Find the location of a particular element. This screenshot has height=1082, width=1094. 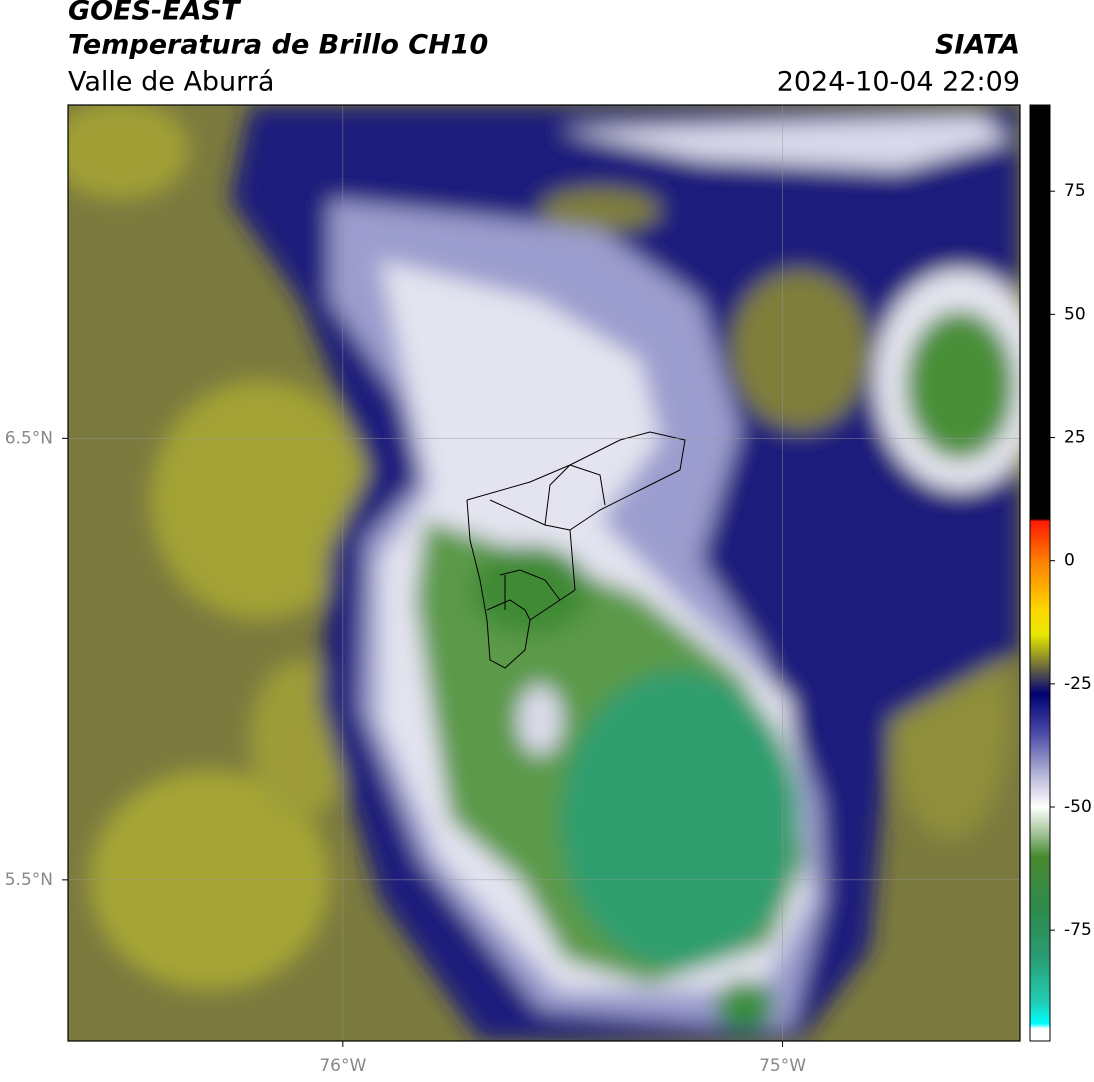

colorbar-tick-label: 25 is located at coordinates (1075, 438).